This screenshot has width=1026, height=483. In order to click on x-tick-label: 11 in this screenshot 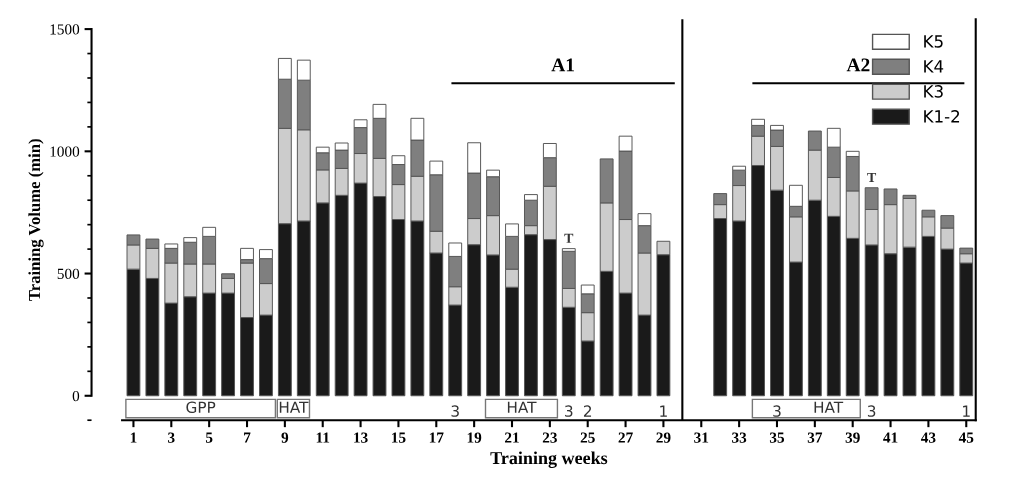, I will do `click(323, 437)`.